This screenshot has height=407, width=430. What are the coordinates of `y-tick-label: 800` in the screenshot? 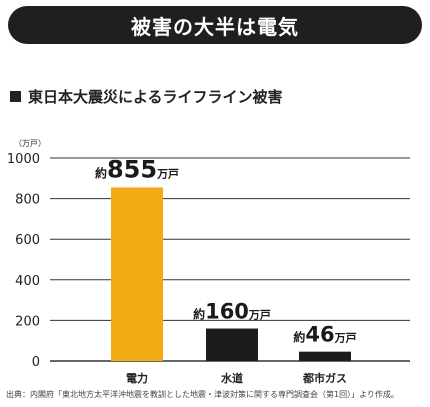 It's located at (27, 200).